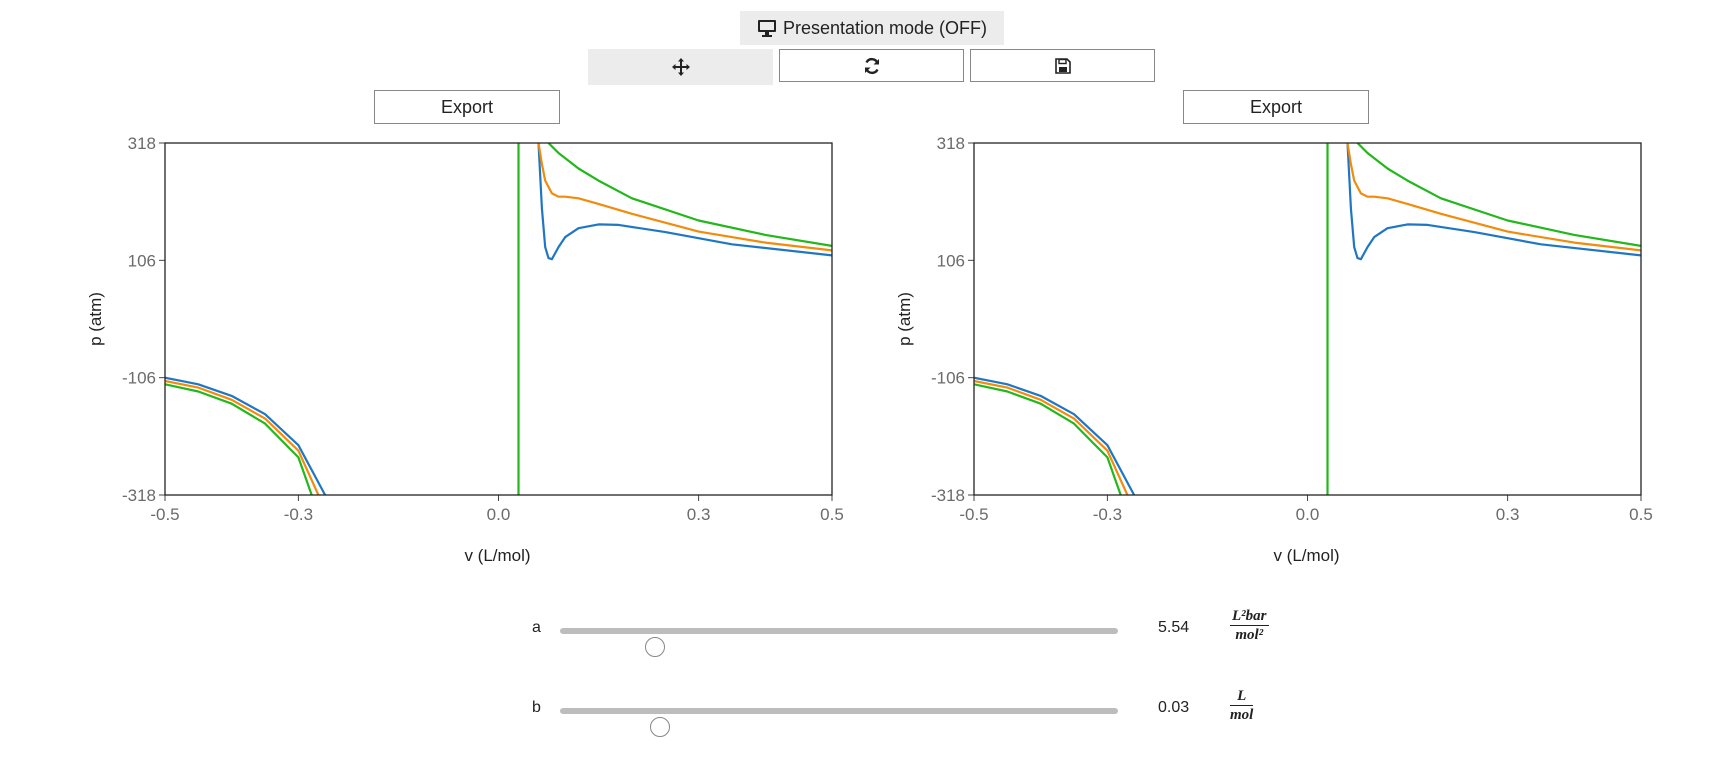 This screenshot has width=1734, height=775. I want to click on save-tool-button, so click(1062, 65).